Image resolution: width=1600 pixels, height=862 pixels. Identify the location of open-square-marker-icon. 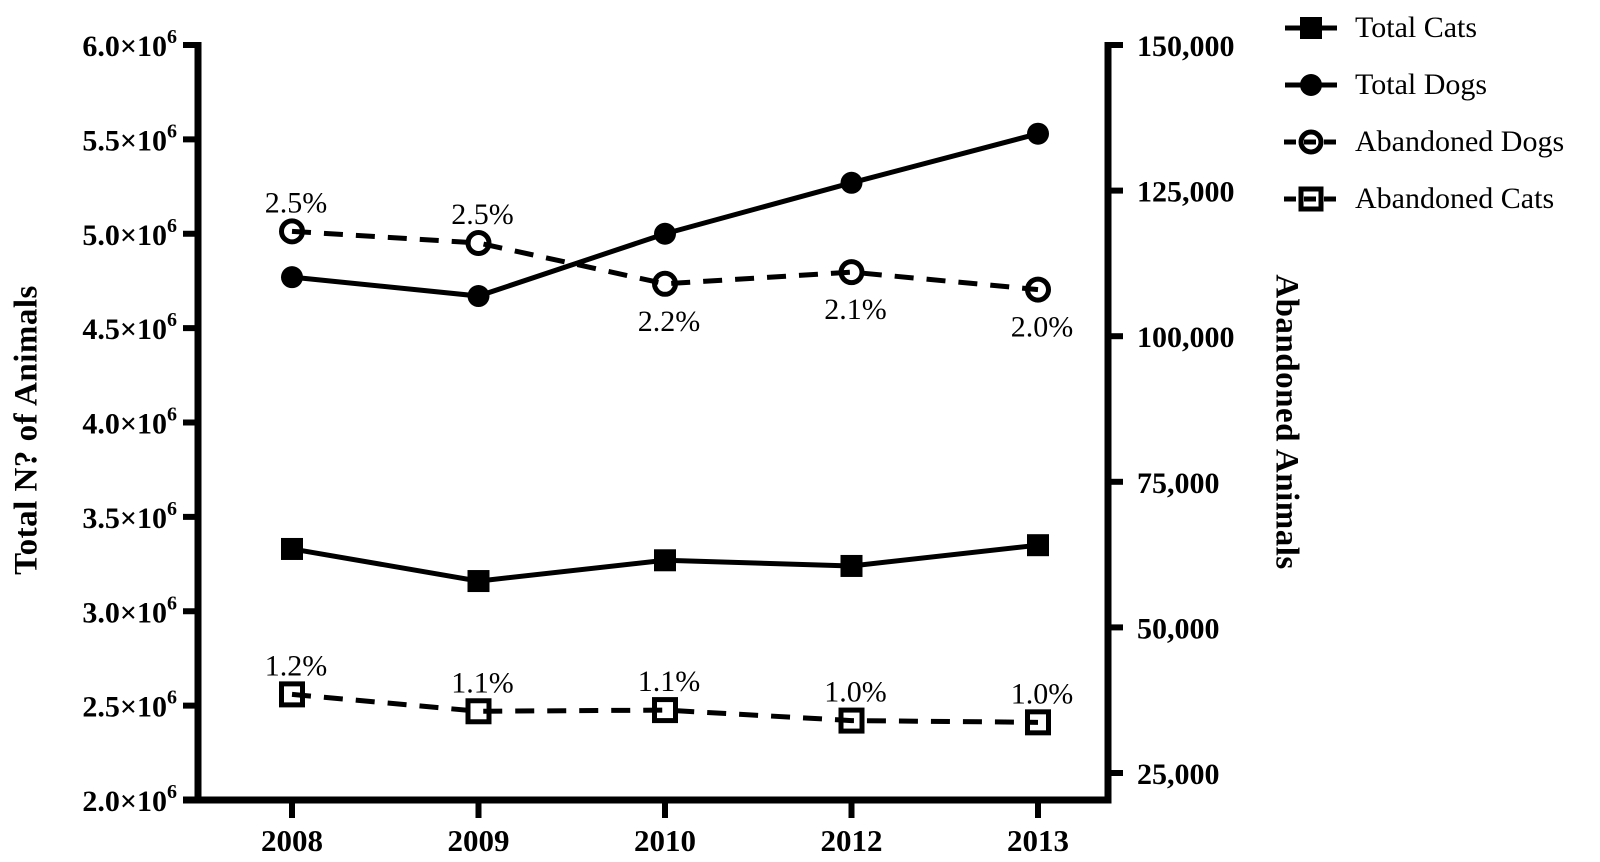
(1311, 198).